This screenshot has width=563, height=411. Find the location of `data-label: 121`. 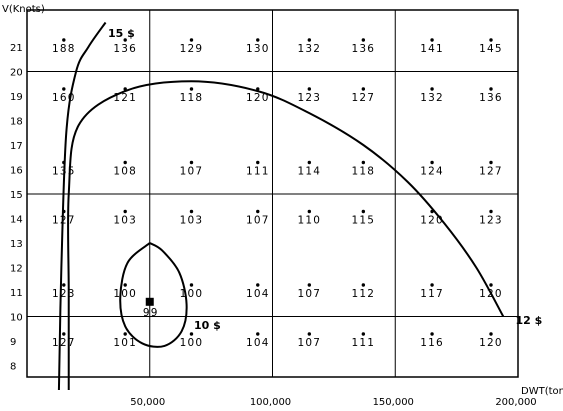

data-label: 121 is located at coordinates (125, 98).